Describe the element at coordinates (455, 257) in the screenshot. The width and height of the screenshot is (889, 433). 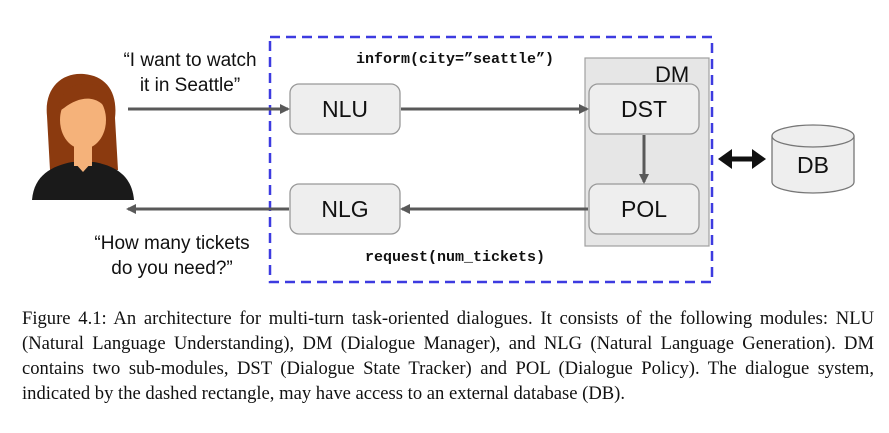
I see `request-action-label: request(num_tickets)` at that location.